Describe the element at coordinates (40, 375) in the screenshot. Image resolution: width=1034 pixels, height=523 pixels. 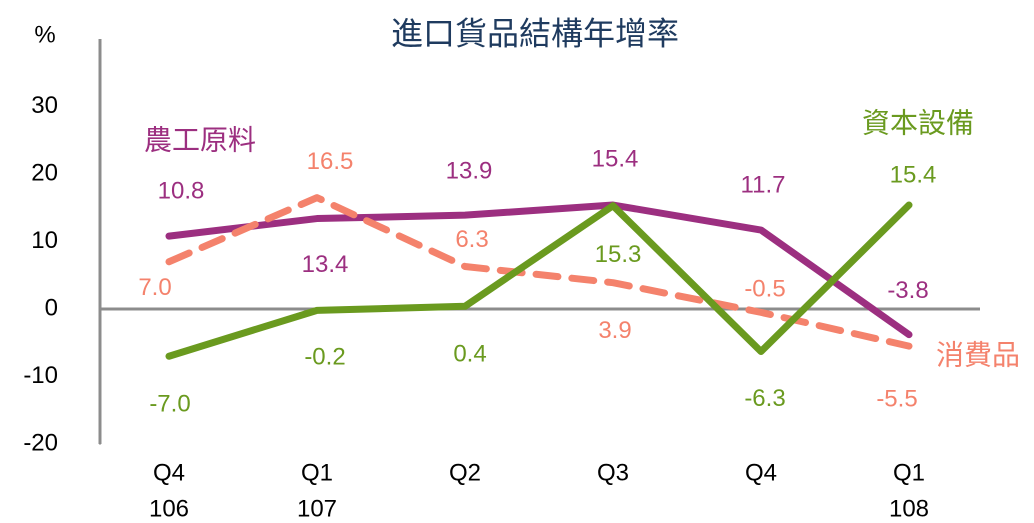
I see `y-tick-label: -10` at that location.